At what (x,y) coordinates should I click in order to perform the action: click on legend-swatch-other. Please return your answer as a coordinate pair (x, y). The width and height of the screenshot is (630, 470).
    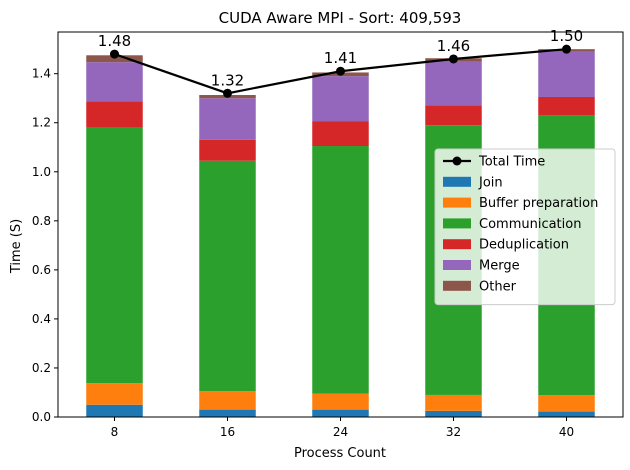
    Looking at the image, I should click on (457, 285).